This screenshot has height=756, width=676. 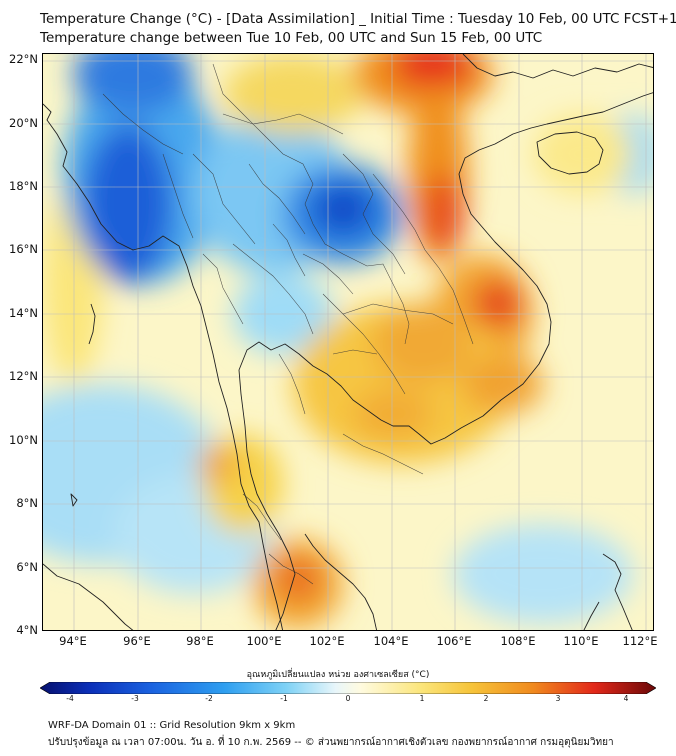 What do you see at coordinates (23, 59) in the screenshot?
I see `lat-label-22n: 22°N` at bounding box center [23, 59].